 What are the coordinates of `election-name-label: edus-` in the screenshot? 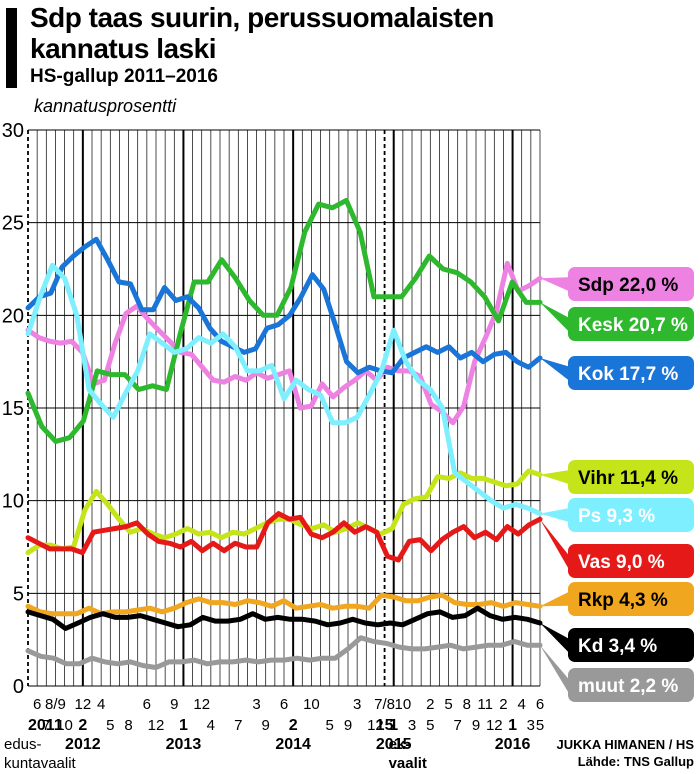 It's located at (23, 744).